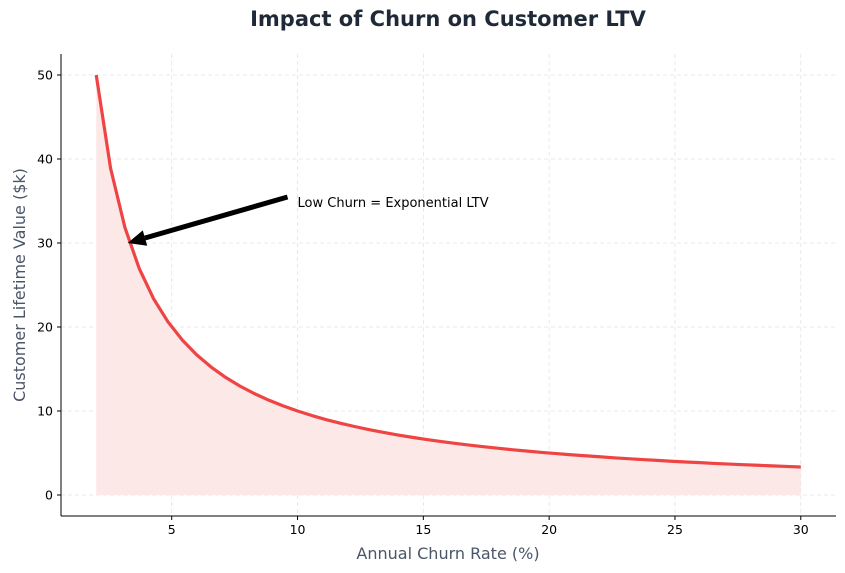 The image size is (845, 573). I want to click on x-tick-label: 20, so click(549, 529).